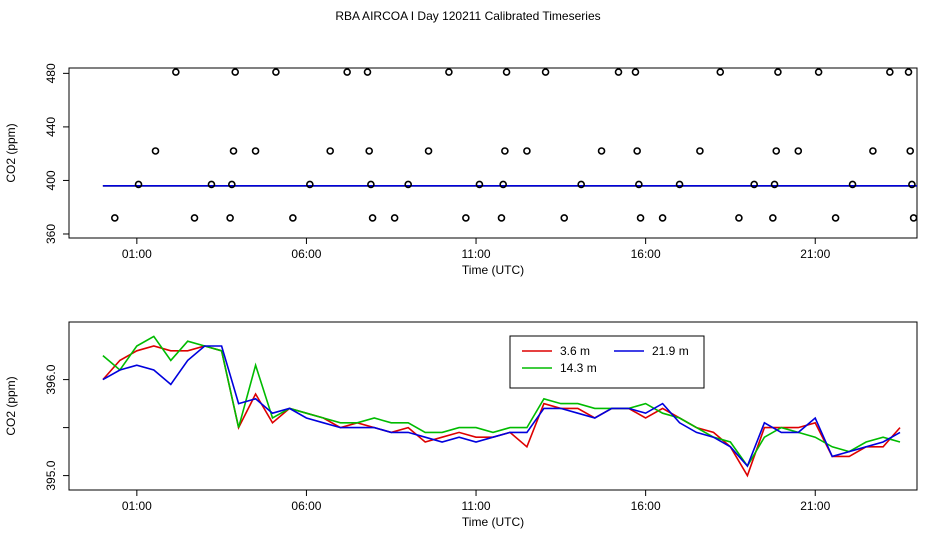  What do you see at coordinates (51, 180) in the screenshot?
I see `y-tick-label: 400` at bounding box center [51, 180].